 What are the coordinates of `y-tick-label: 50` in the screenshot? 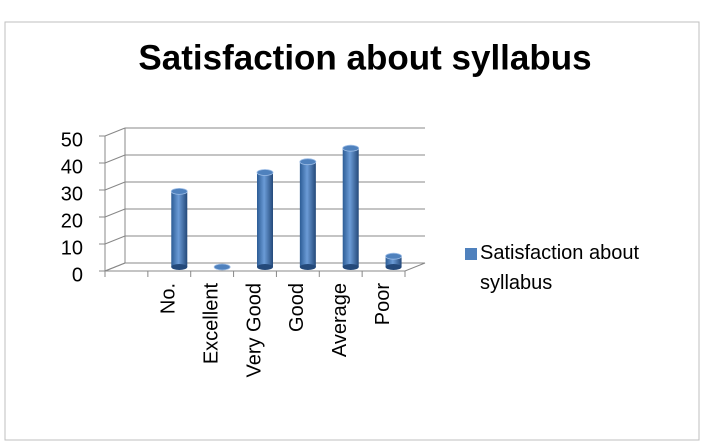 It's located at (72, 140).